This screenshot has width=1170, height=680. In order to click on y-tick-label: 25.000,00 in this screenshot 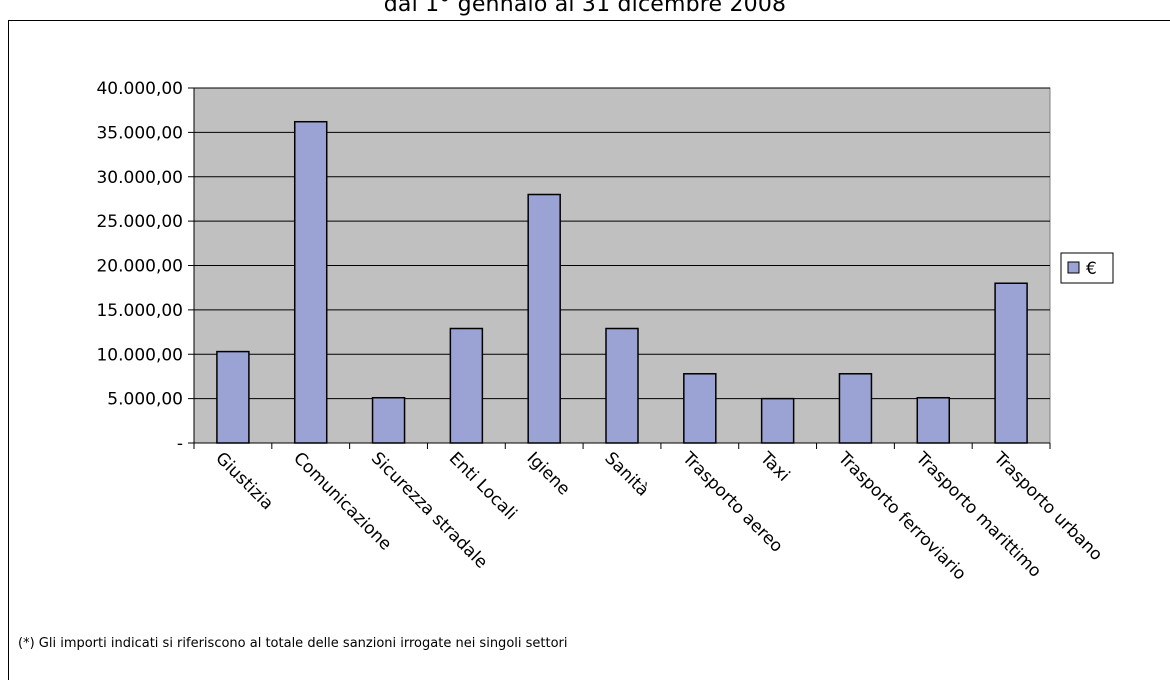, I will do `click(139, 222)`.